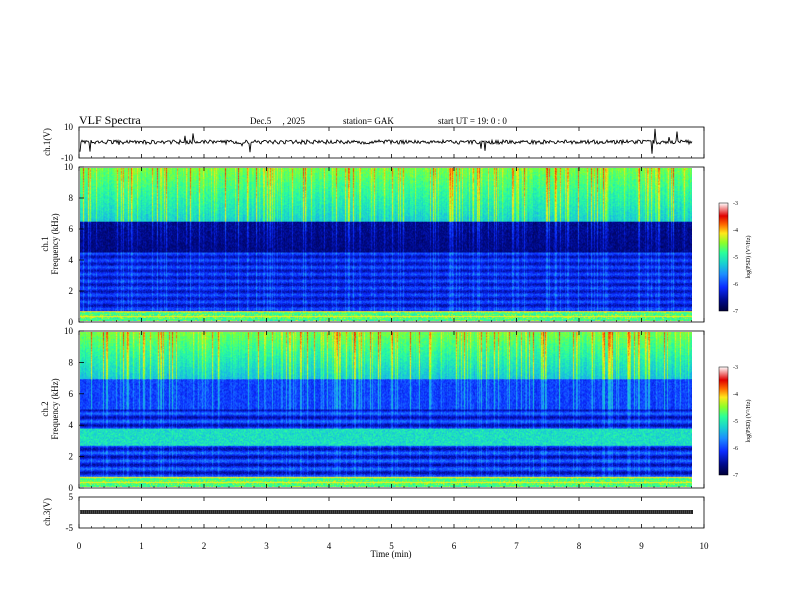 The image size is (792, 612). Describe the element at coordinates (266, 546) in the screenshot. I see `x-tick-3: 3` at that location.